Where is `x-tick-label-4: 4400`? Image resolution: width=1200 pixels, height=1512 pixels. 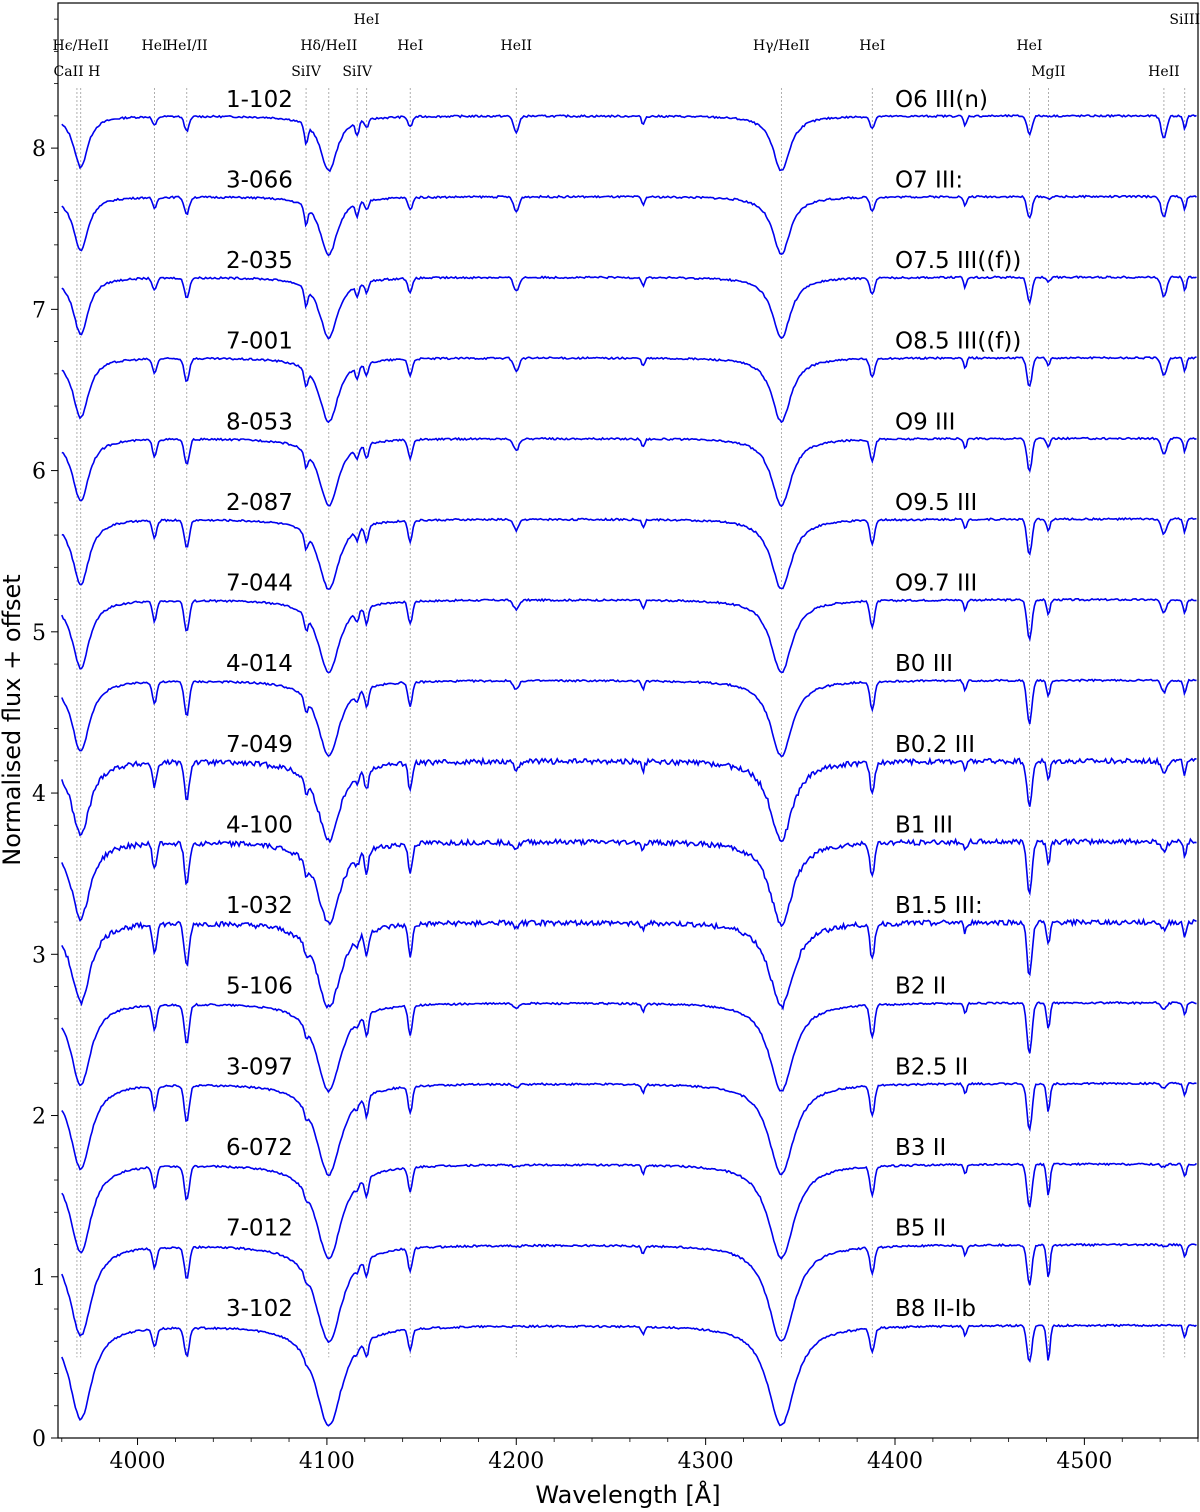
x-tick-label-4: 4400 is located at coordinates (895, 1461).